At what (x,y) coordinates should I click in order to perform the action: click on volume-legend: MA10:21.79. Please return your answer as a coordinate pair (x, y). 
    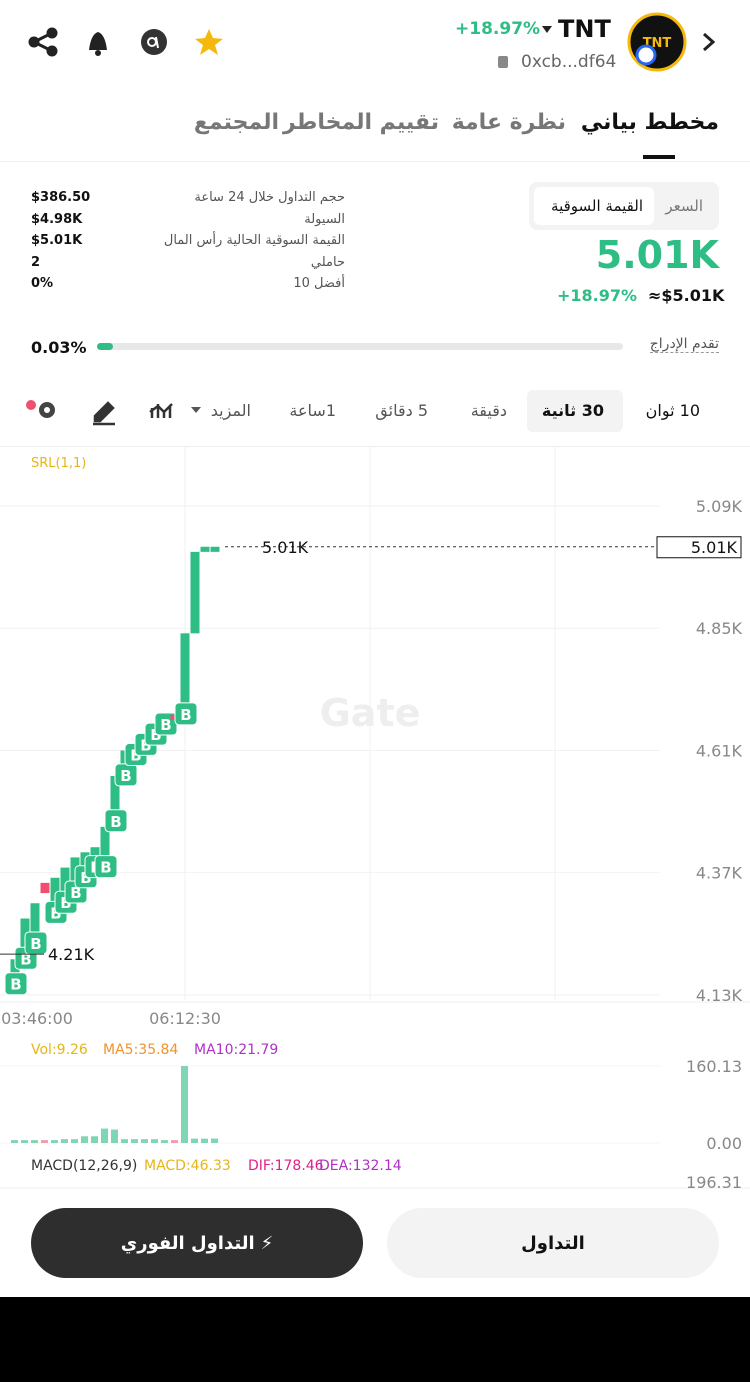
    Looking at the image, I should click on (236, 1050).